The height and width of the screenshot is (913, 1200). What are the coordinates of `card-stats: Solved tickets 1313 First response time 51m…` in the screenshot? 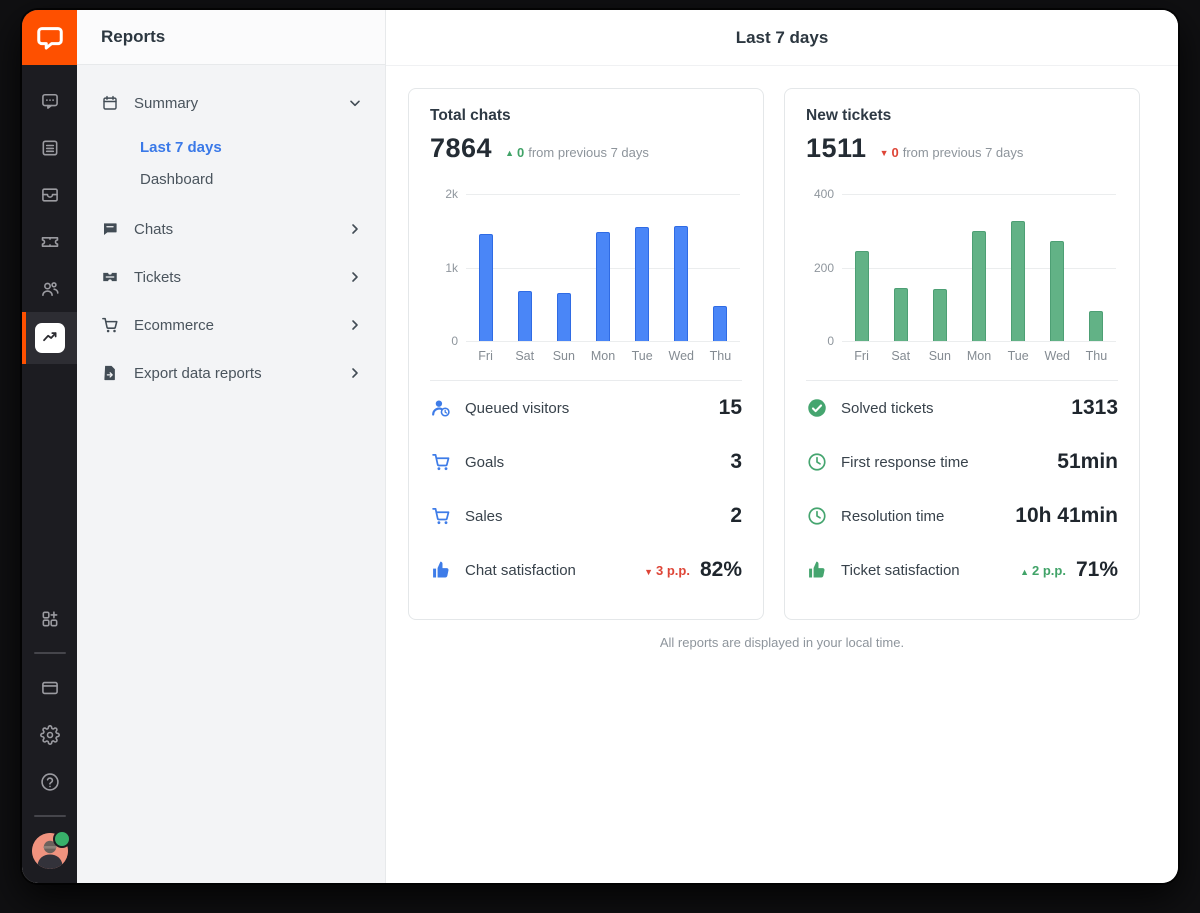 It's located at (962, 488).